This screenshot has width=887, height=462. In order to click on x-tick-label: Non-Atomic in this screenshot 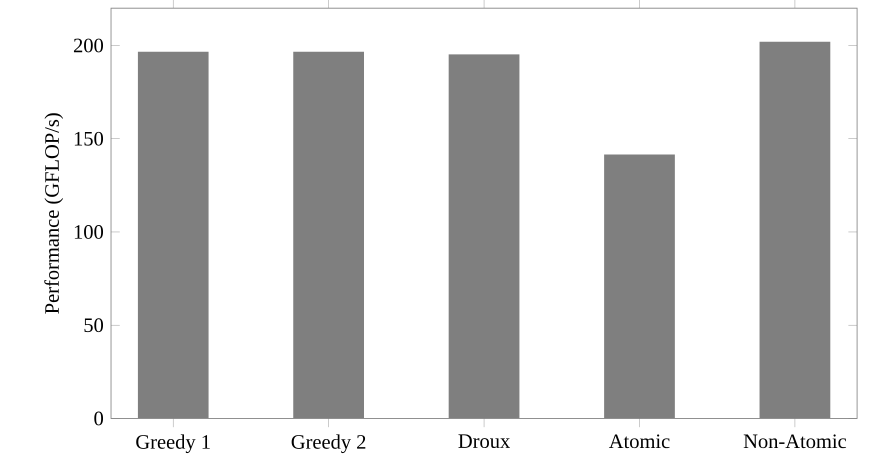, I will do `click(795, 441)`.